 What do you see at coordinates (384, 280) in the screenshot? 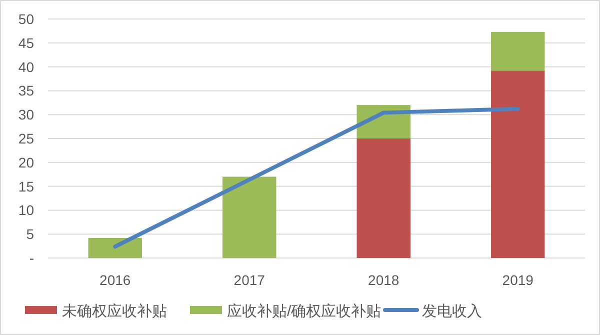
I see `x-tick-label: 2018` at bounding box center [384, 280].